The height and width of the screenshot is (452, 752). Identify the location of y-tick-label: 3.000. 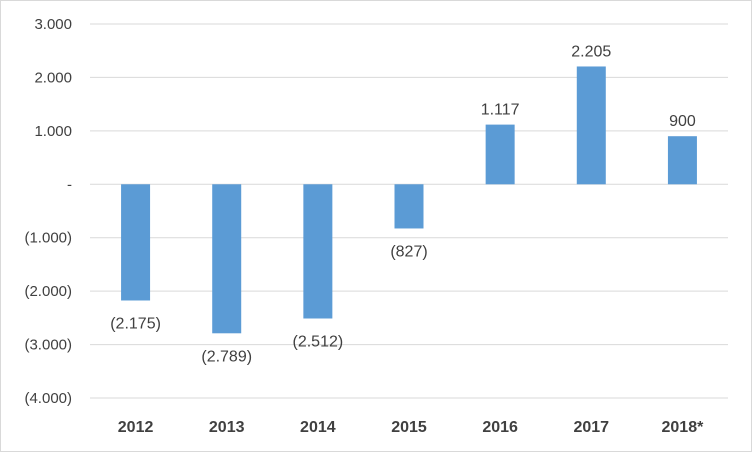
(53, 24).